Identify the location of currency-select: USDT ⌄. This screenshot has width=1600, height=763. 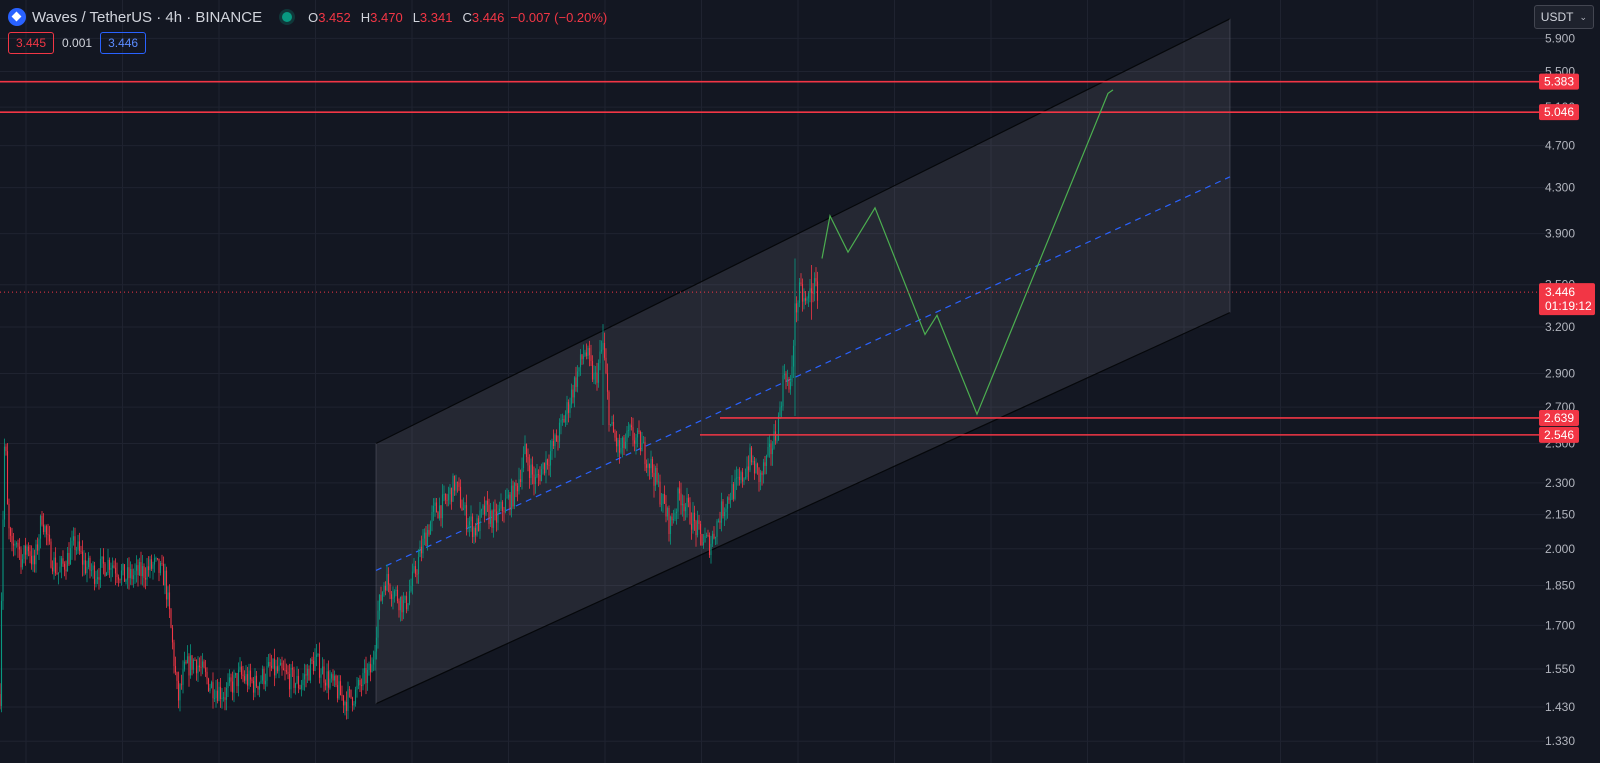
(1563, 17).